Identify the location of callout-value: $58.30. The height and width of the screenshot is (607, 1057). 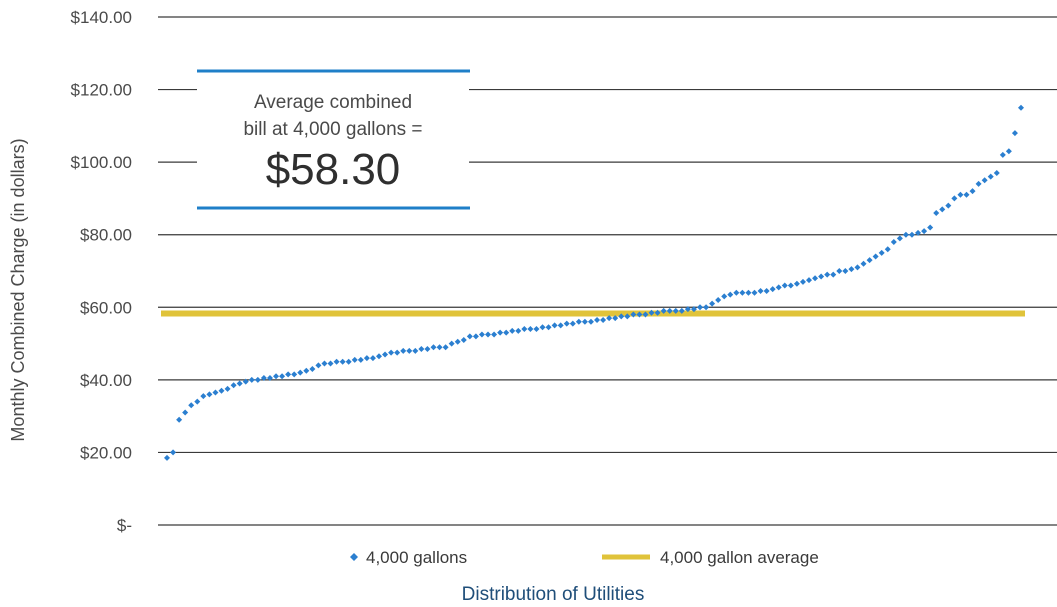
(333, 169).